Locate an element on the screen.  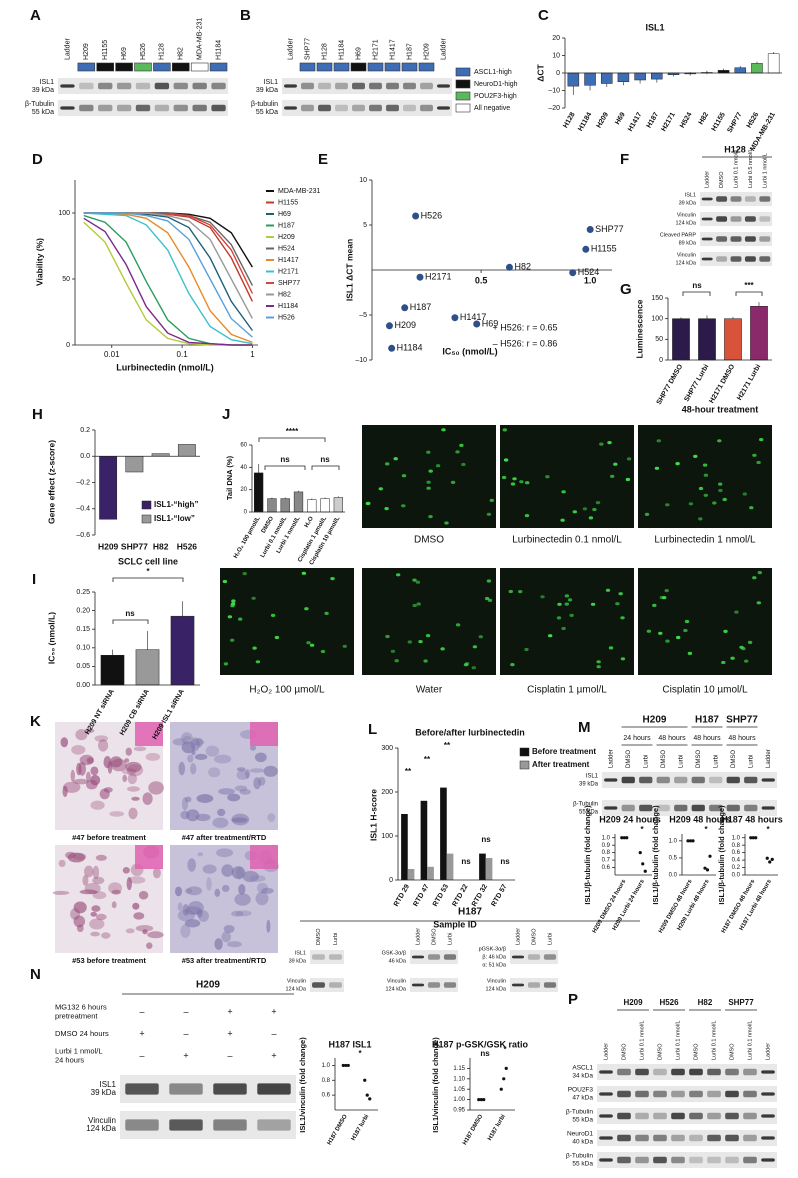
point-label: H524 is located at coordinates (589, 272).